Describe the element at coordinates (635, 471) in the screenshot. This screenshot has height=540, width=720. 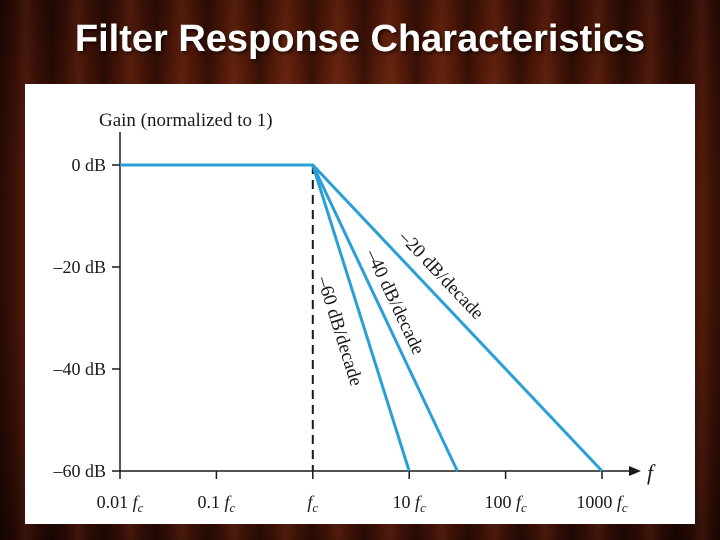
I see `x-axis-arrow-icon` at that location.